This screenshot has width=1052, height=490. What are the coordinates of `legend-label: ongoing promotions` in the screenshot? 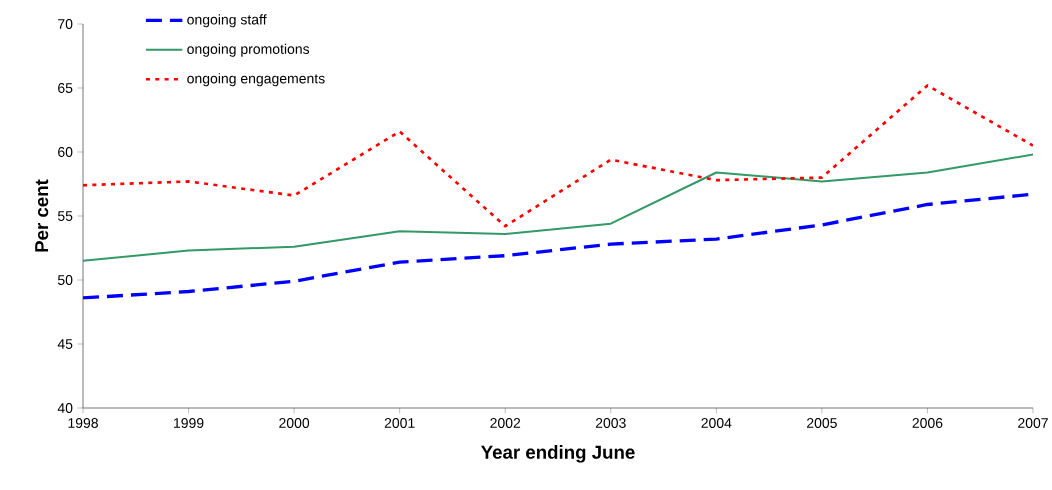 It's located at (248, 50).